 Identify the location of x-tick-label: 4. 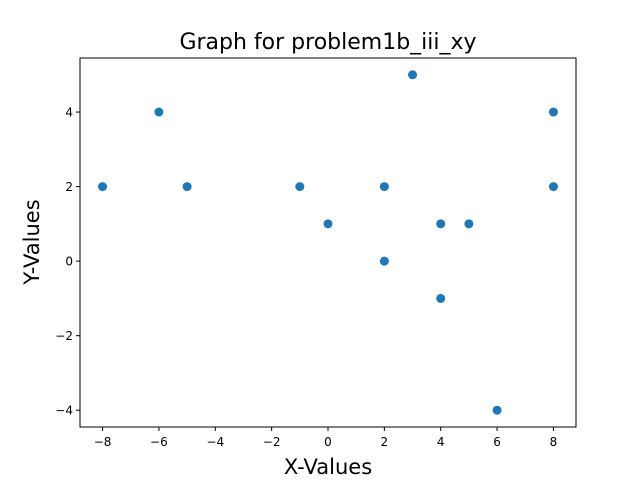
(441, 442).